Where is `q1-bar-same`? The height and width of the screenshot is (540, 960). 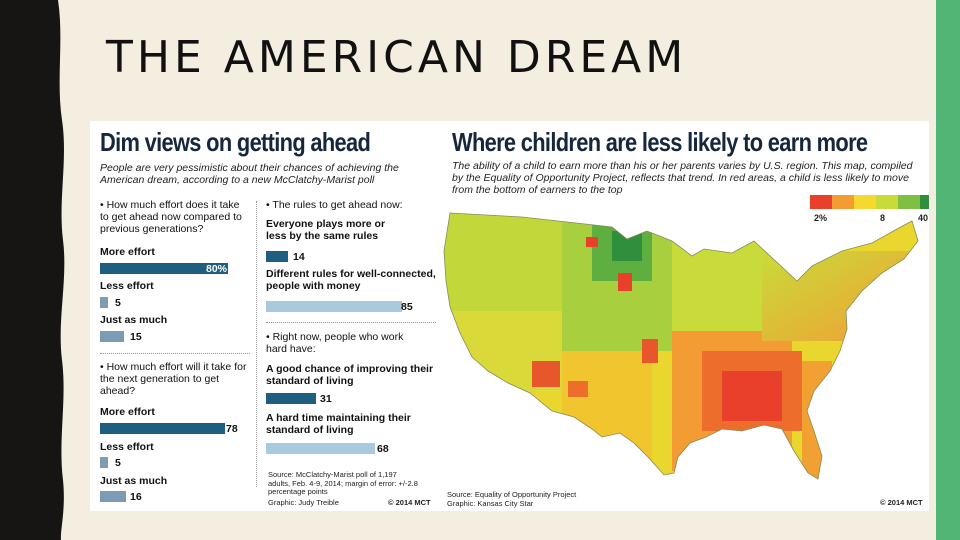 q1-bar-same is located at coordinates (112, 336).